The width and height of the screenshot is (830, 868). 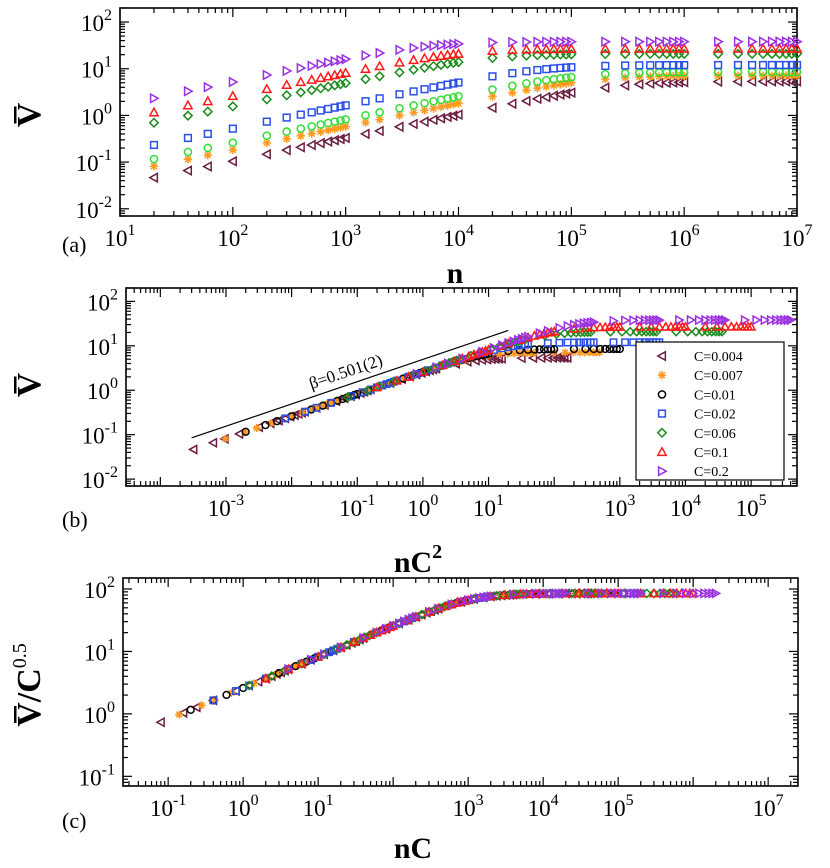 What do you see at coordinates (662, 413) in the screenshot?
I see `legend-marker-C=0.02` at bounding box center [662, 413].